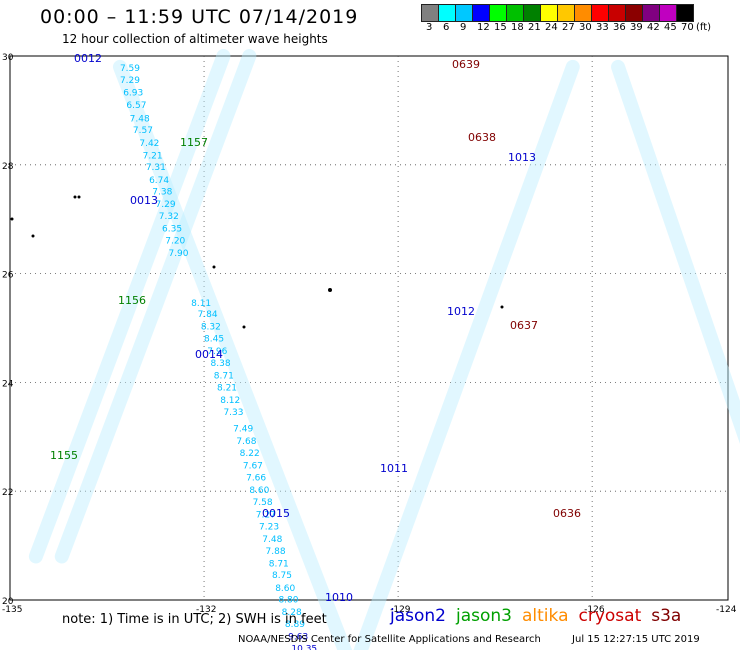 The width and height of the screenshot is (740, 650). I want to click on legend-label: 39, so click(636, 27).